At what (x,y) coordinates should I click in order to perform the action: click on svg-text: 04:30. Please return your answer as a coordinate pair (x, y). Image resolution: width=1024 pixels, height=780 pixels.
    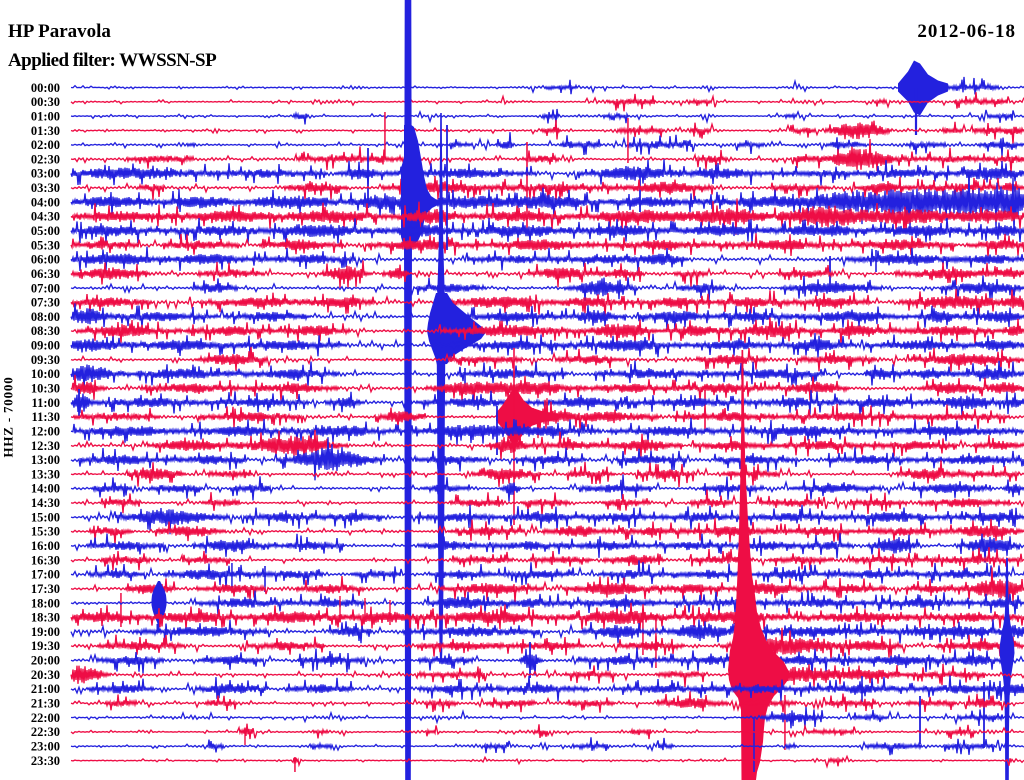
    Looking at the image, I should click on (45, 217).